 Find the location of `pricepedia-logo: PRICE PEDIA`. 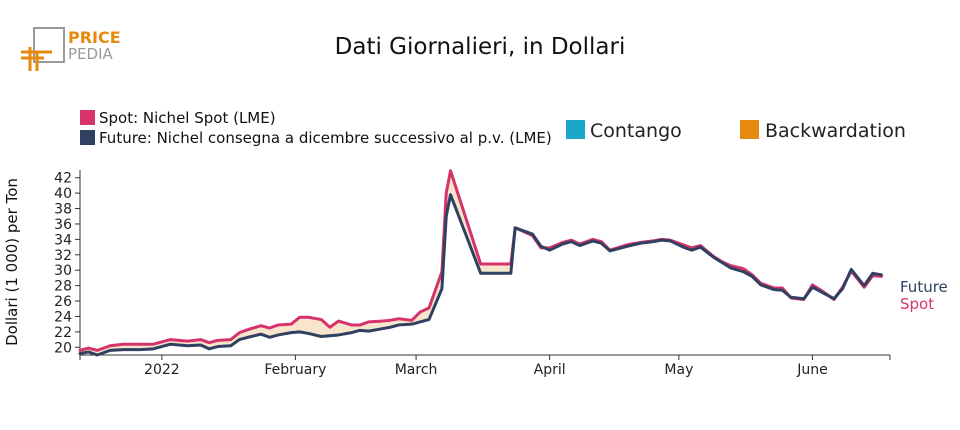

pricepedia-logo: PRICE PEDIA is located at coordinates (71, 49).